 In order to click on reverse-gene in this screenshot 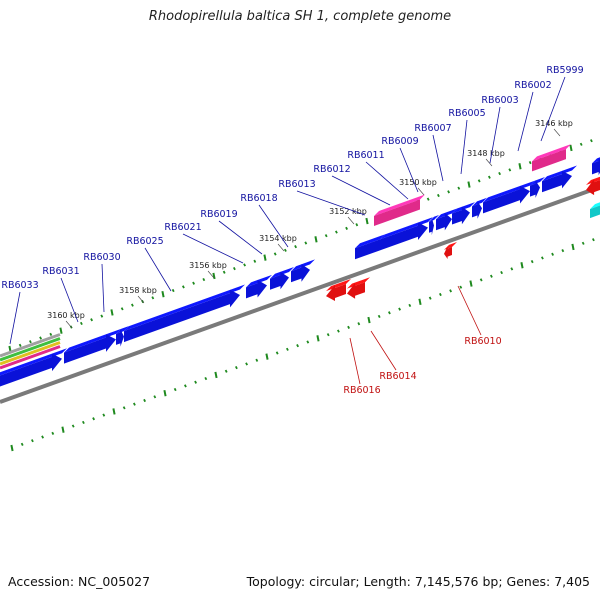, I will do `click(358, 288)`.